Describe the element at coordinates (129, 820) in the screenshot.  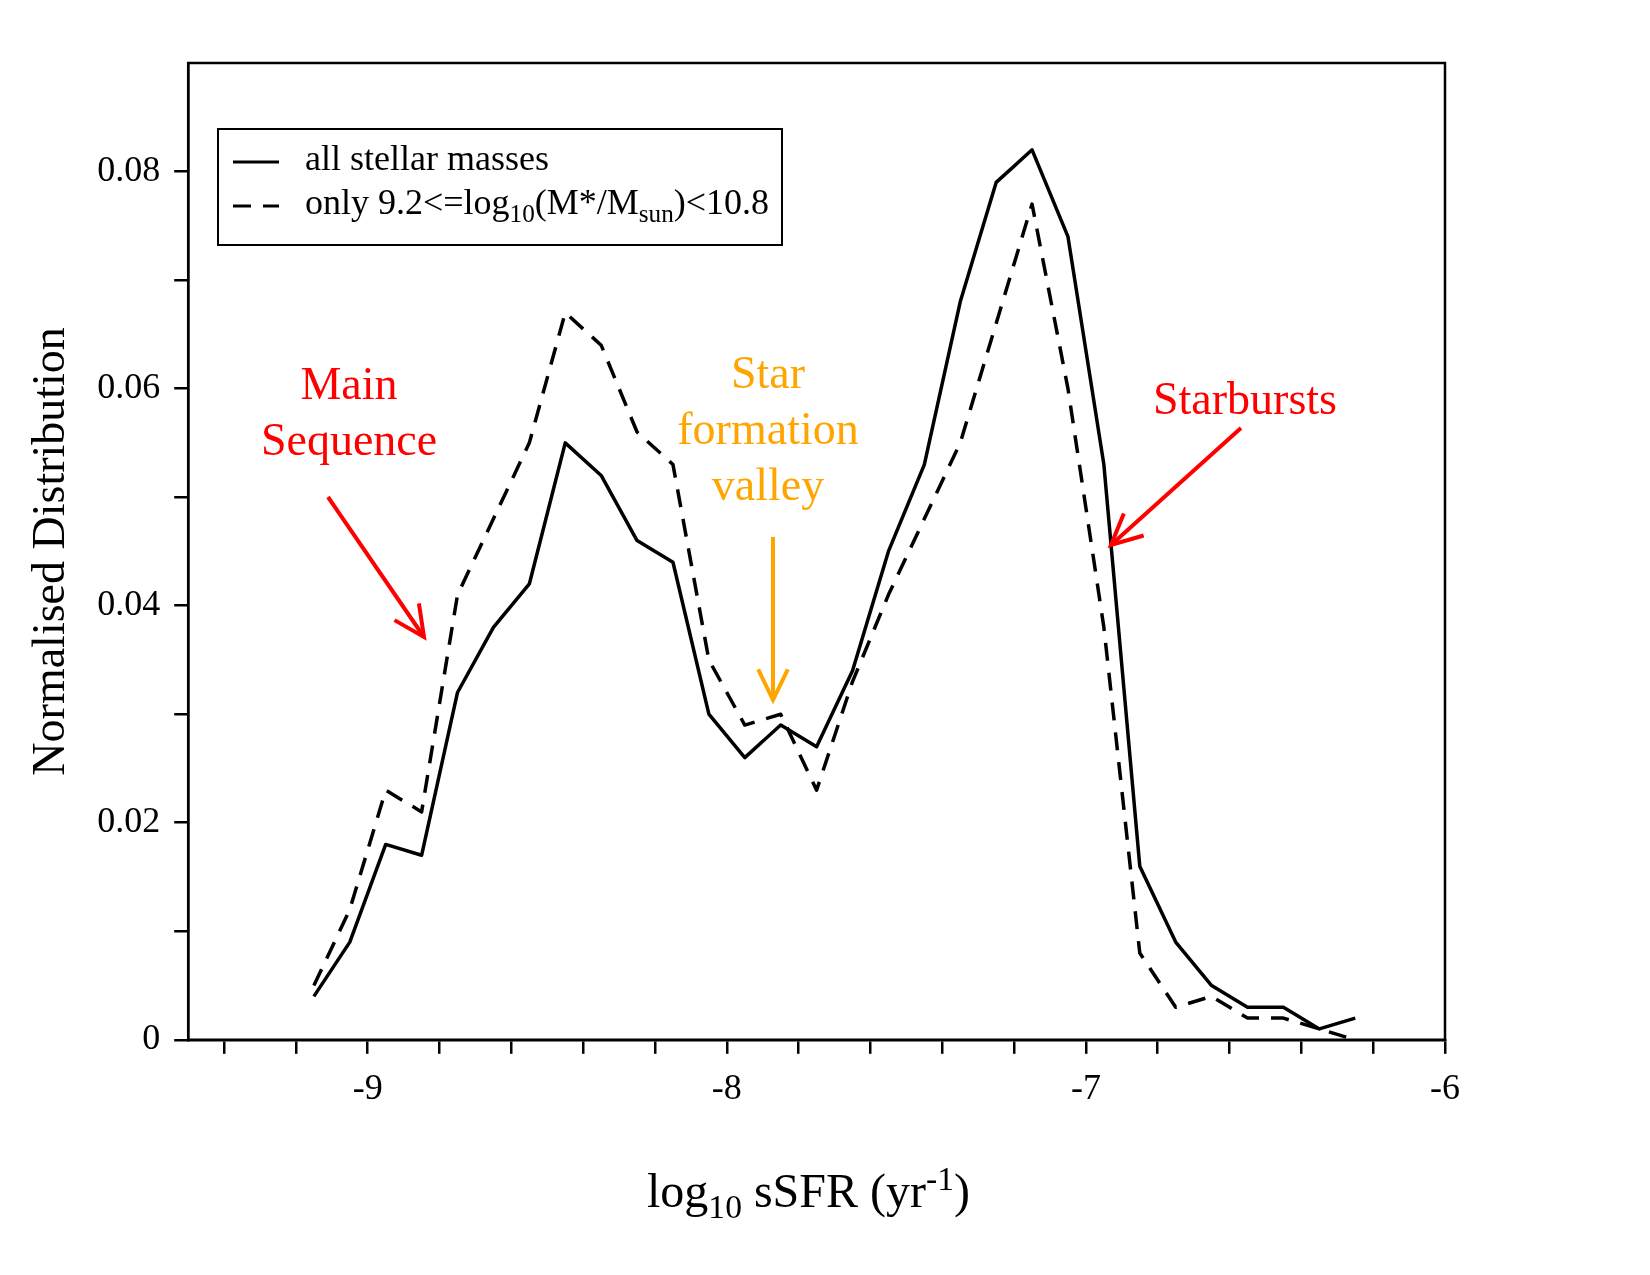
I see `y-tick-label: 0.02` at that location.